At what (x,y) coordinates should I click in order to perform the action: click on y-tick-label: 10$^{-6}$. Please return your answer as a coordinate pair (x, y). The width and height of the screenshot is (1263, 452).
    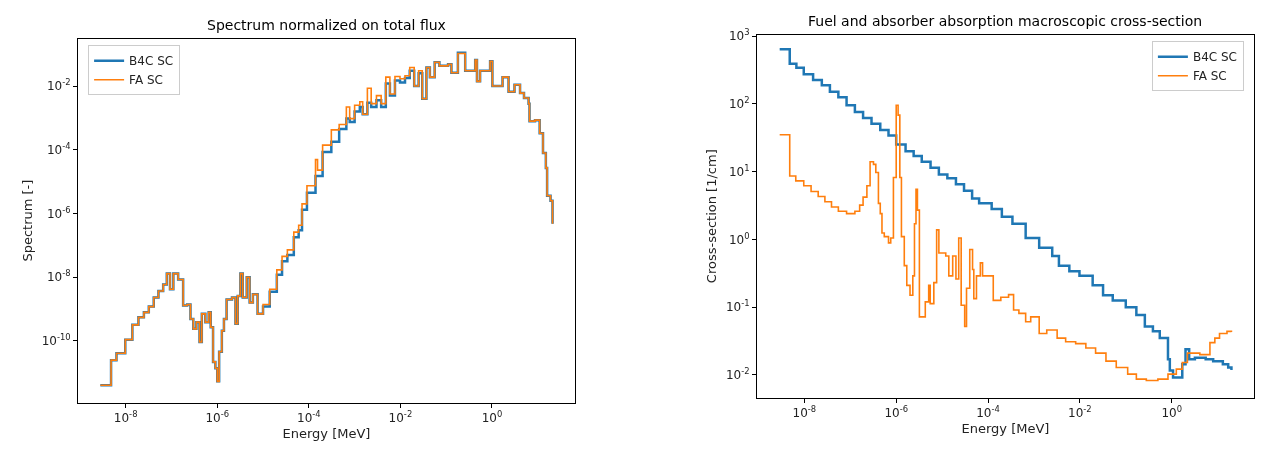
    Looking at the image, I should click on (58, 212).